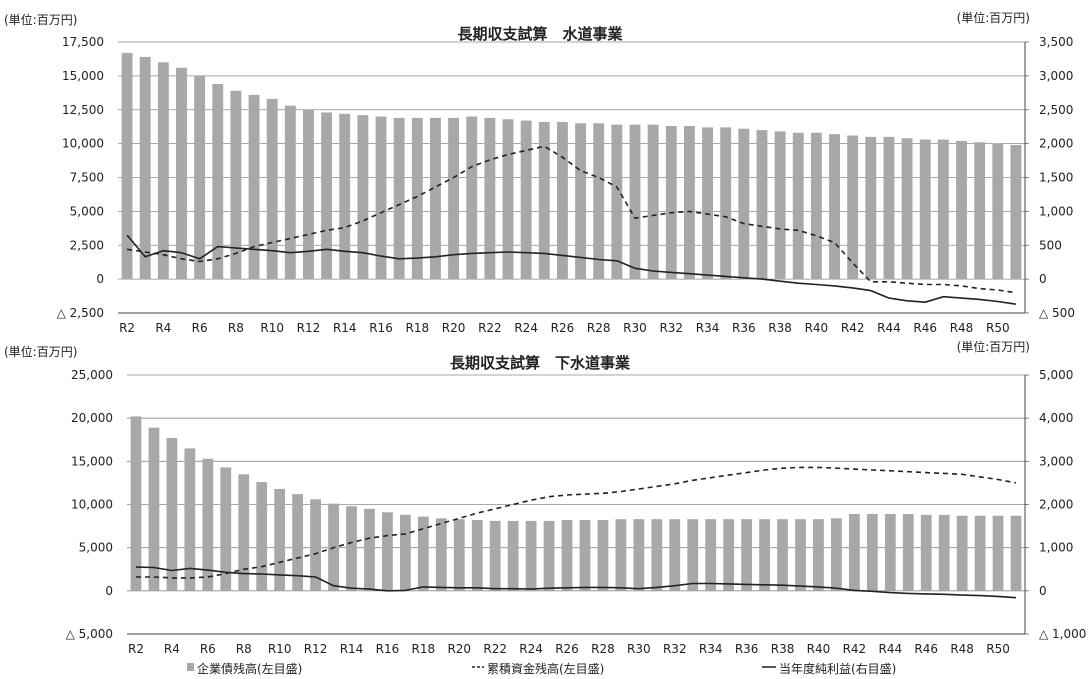 The image size is (1090, 679). What do you see at coordinates (495, 649) in the screenshot?
I see `sewer-x-tick-label: R22` at bounding box center [495, 649].